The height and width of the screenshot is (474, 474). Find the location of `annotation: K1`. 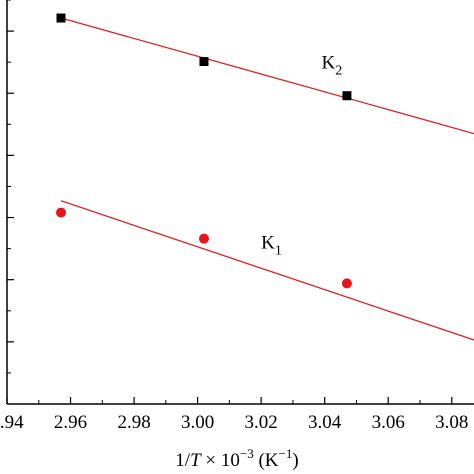

annotation: K1 is located at coordinates (271, 246).